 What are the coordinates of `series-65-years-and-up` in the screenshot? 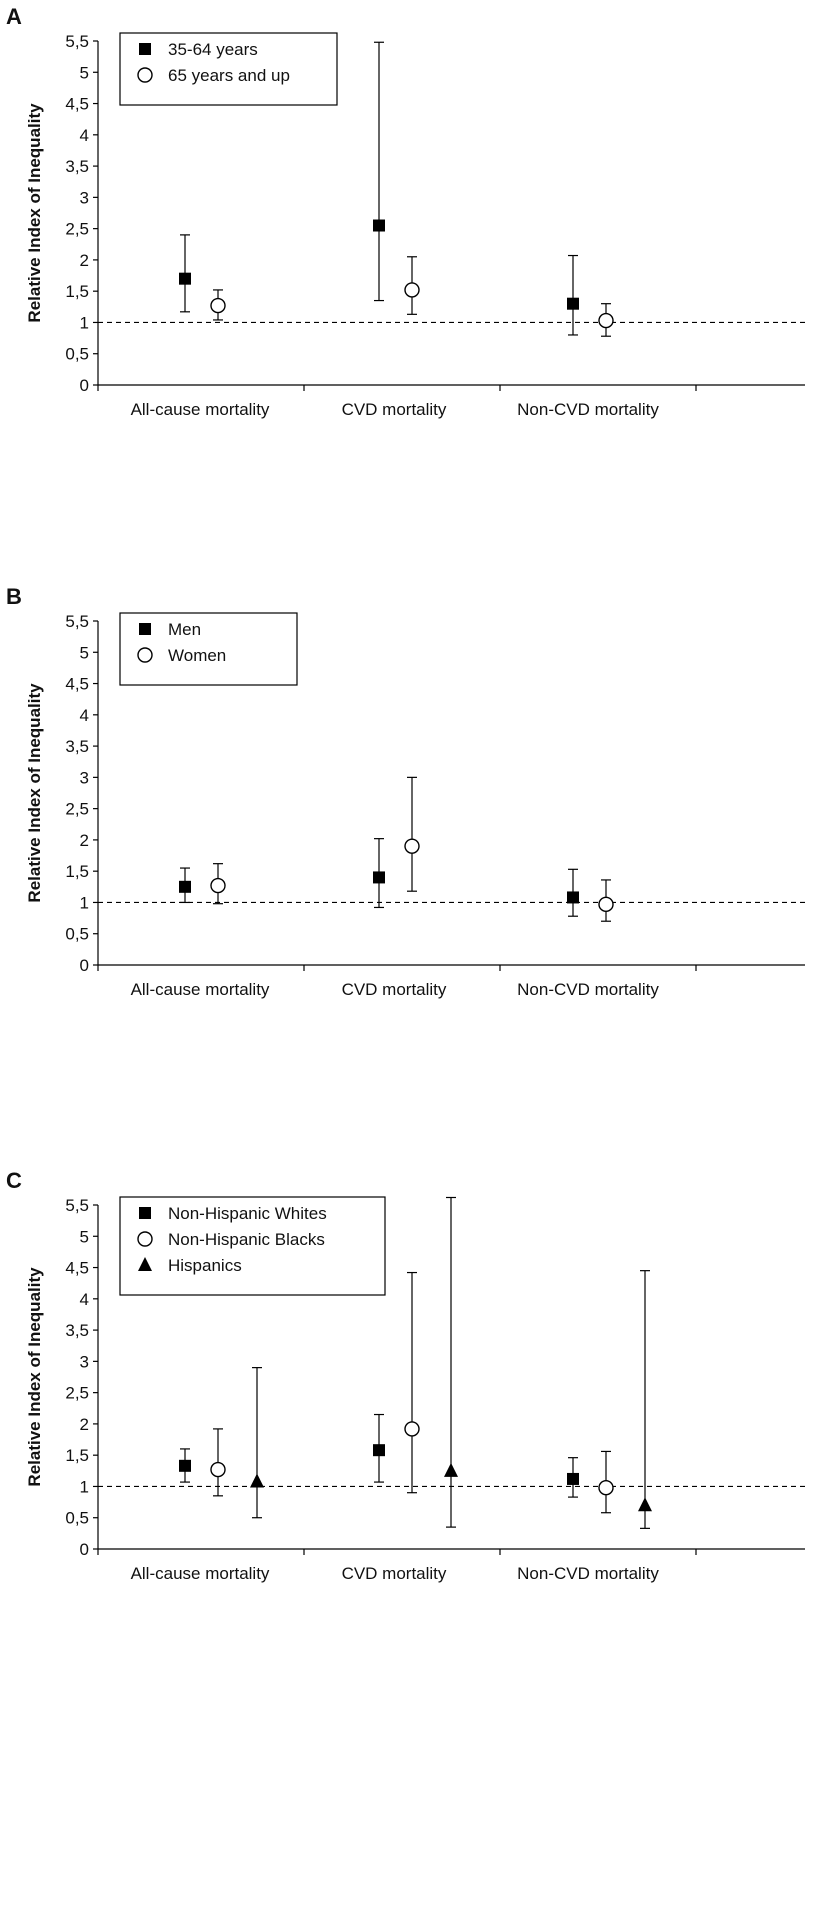 It's located at (412, 296).